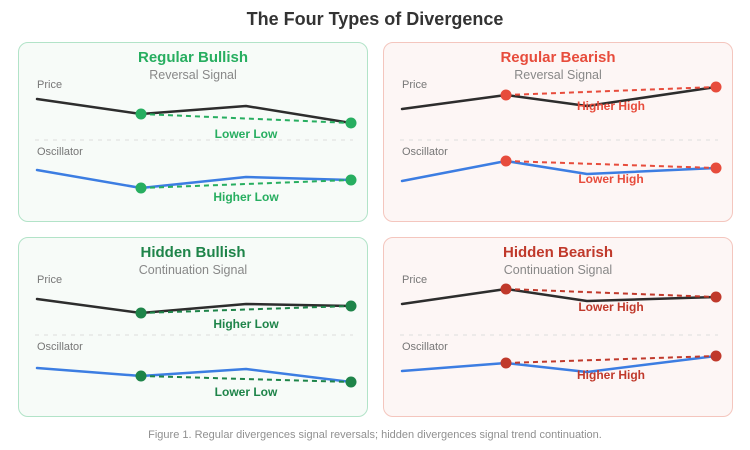 The image size is (750, 450). I want to click on panel-title: Hidden Bullish, so click(193, 252).